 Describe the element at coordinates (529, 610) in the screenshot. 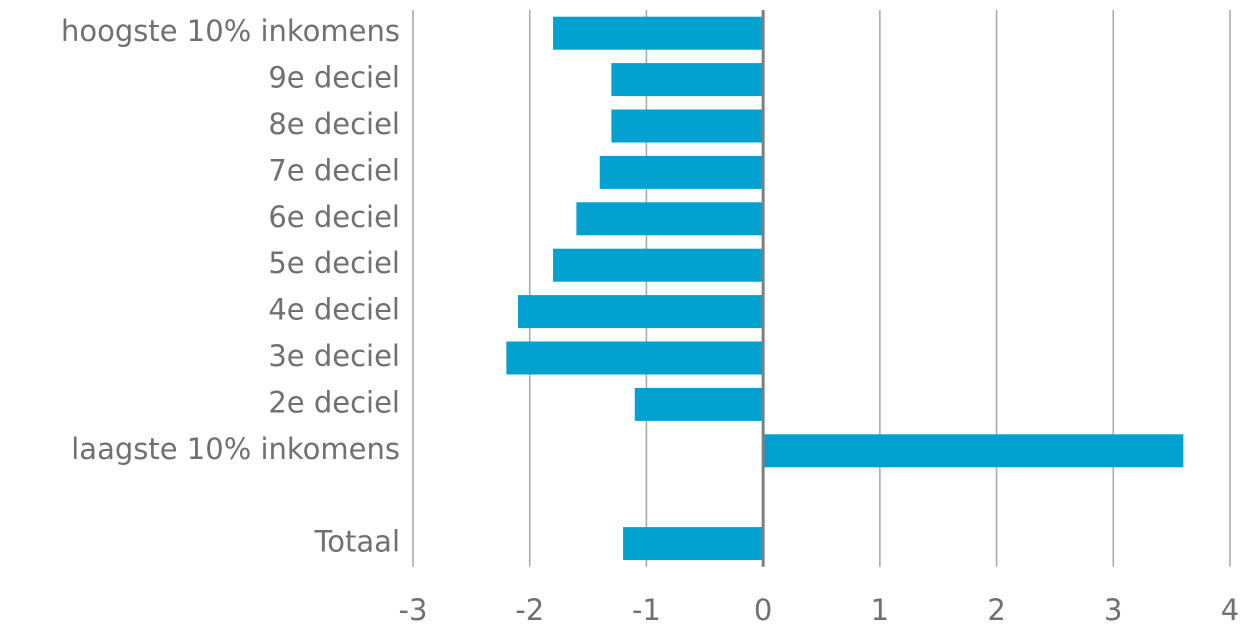

I see `x-tick-label: -2` at that location.